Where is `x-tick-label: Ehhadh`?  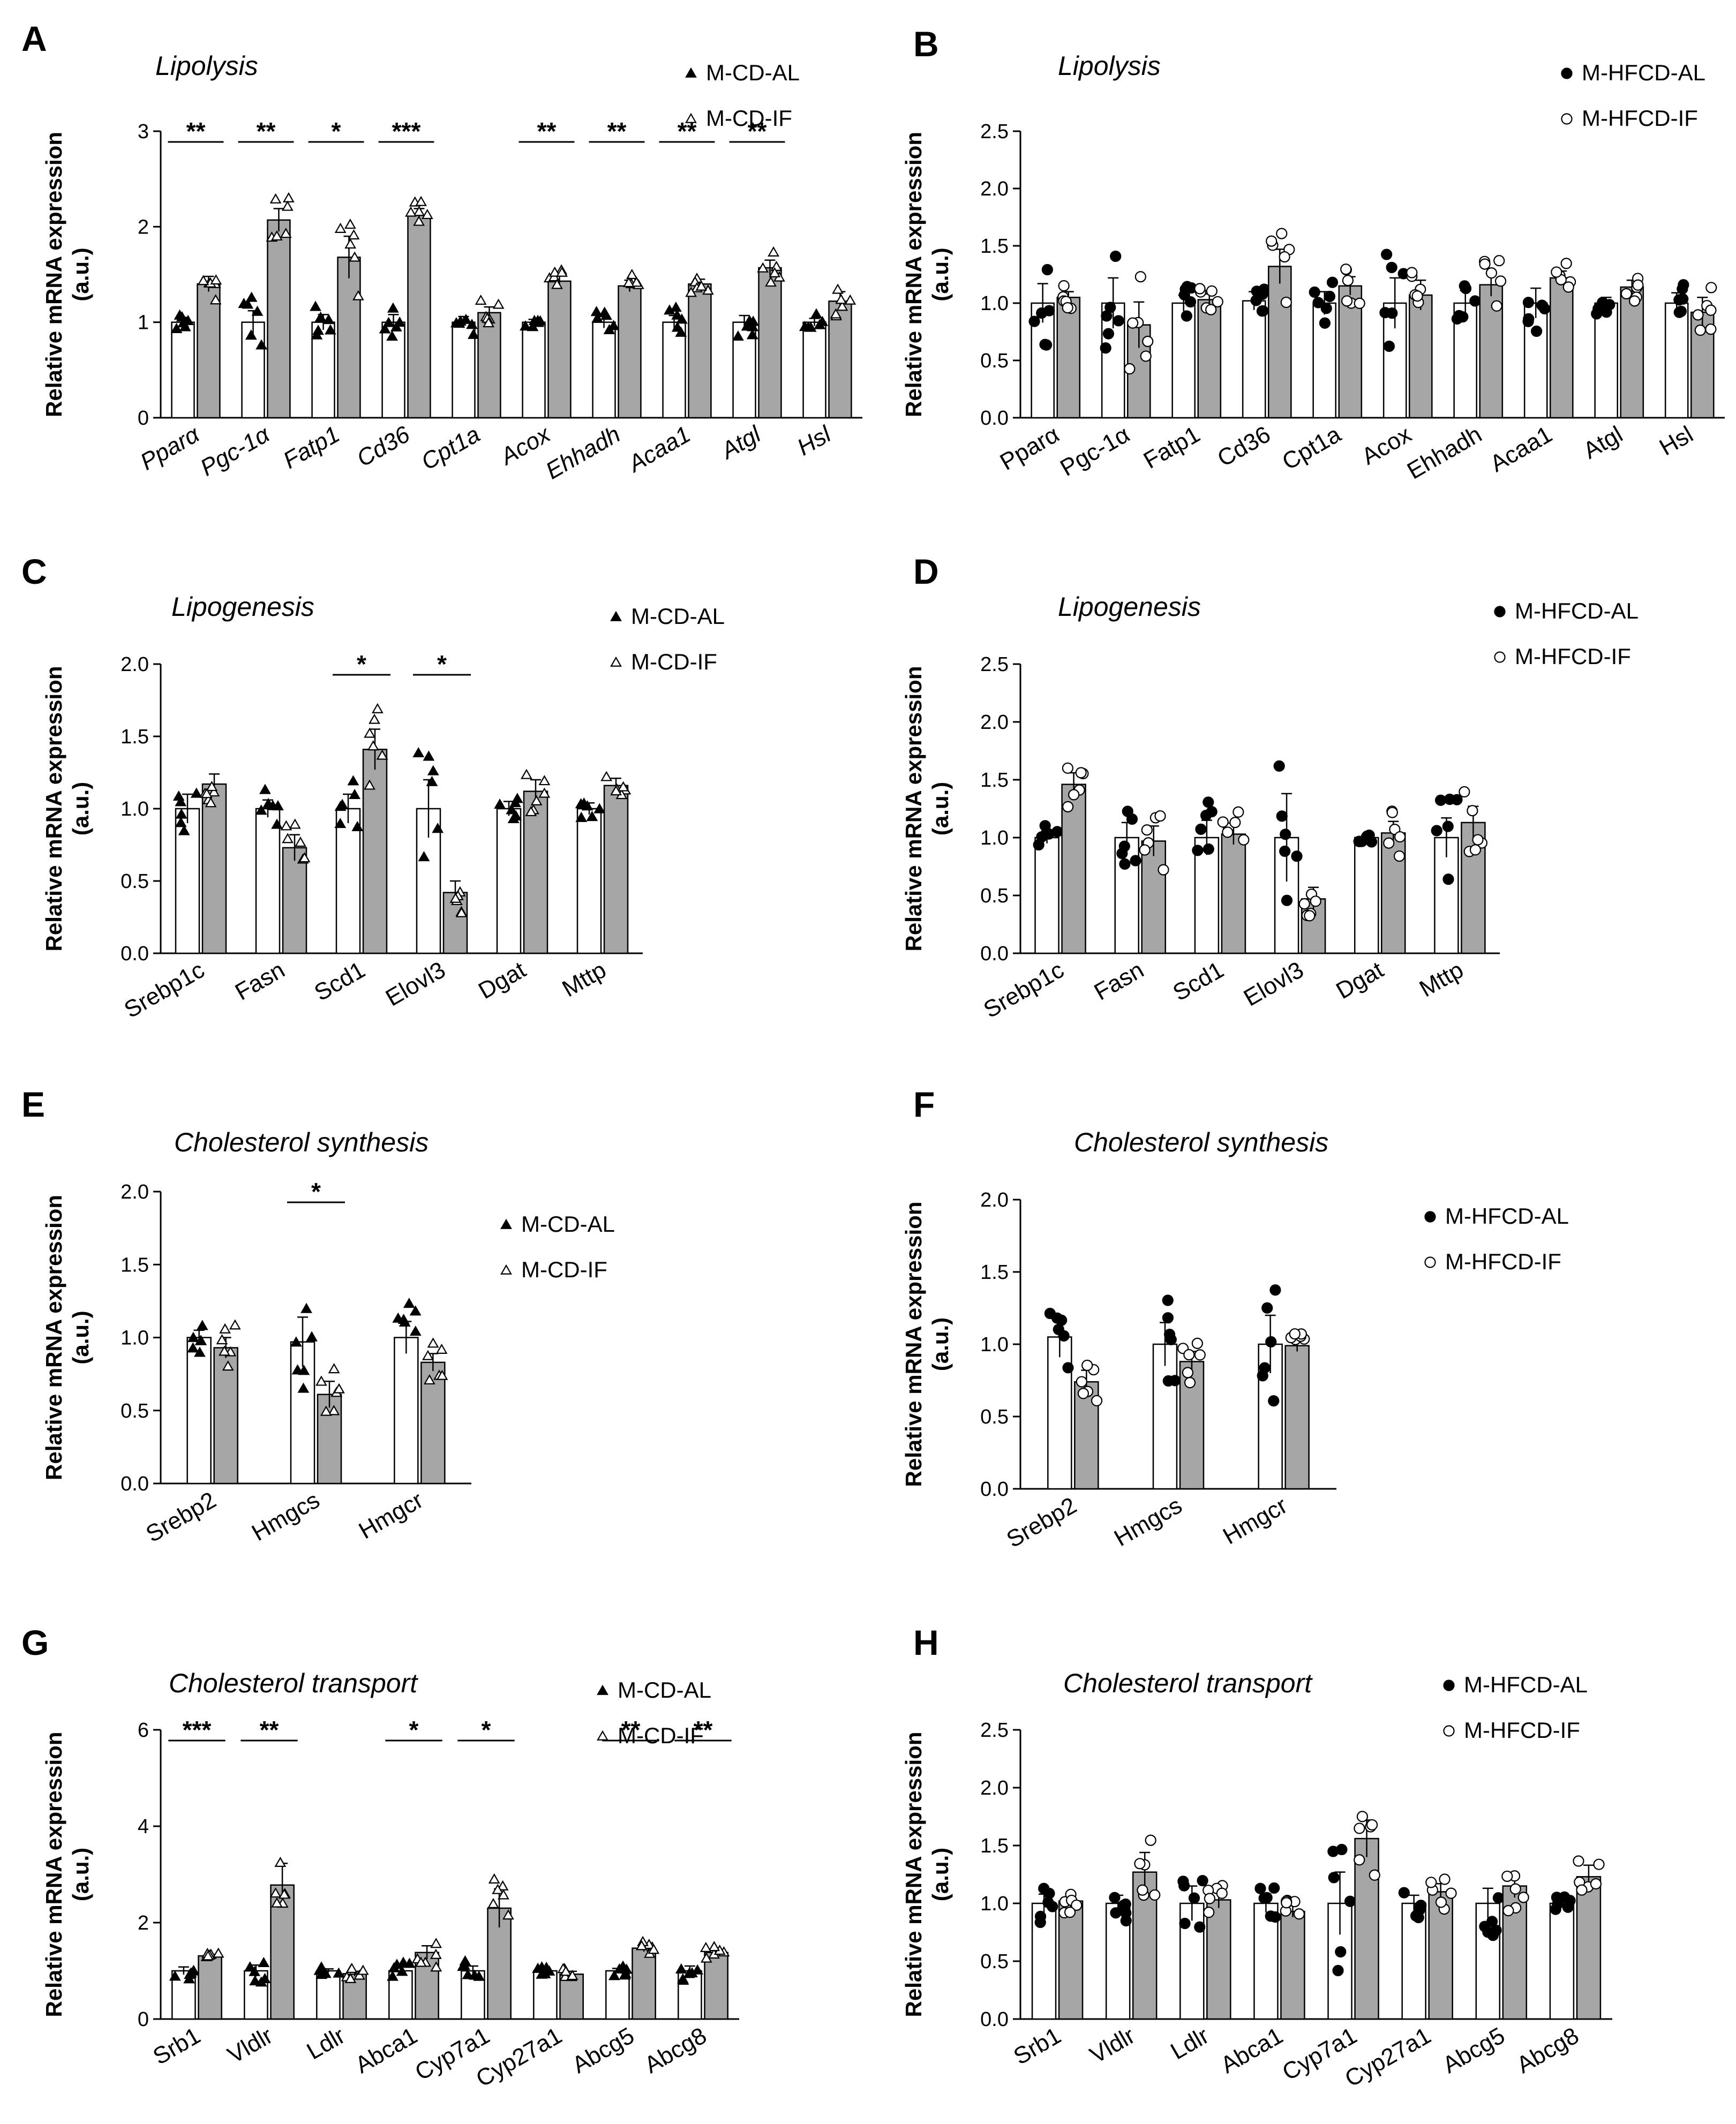
x-tick-label: Ehhadh is located at coordinates (584, 452).